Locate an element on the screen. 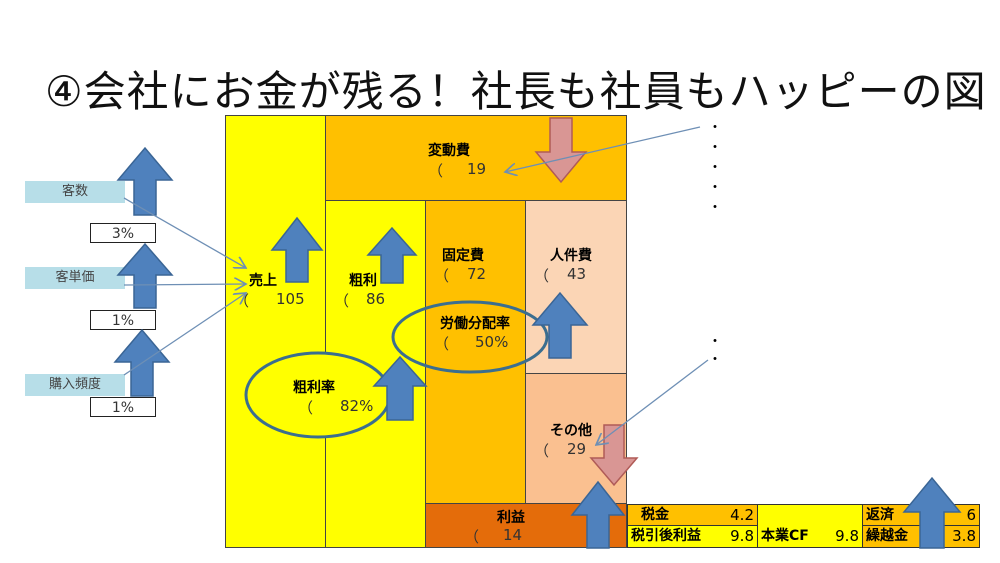 This screenshot has width=1000, height=563. ellipsis-dots: ・・ is located at coordinates (715, 351).